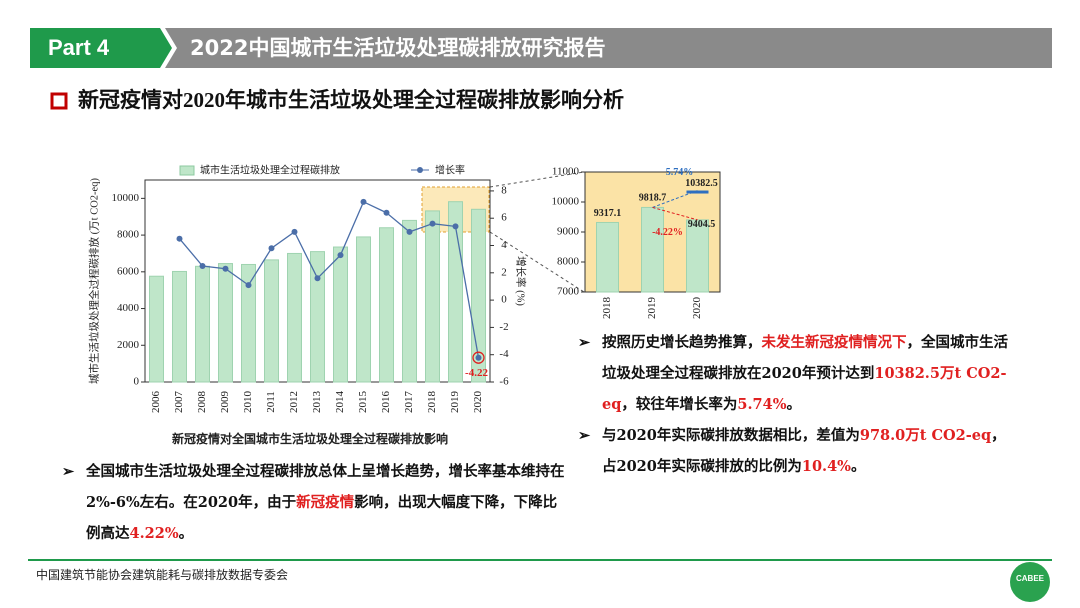 This screenshot has width=1080, height=608. I want to click on decline-line, so click(675, 213).